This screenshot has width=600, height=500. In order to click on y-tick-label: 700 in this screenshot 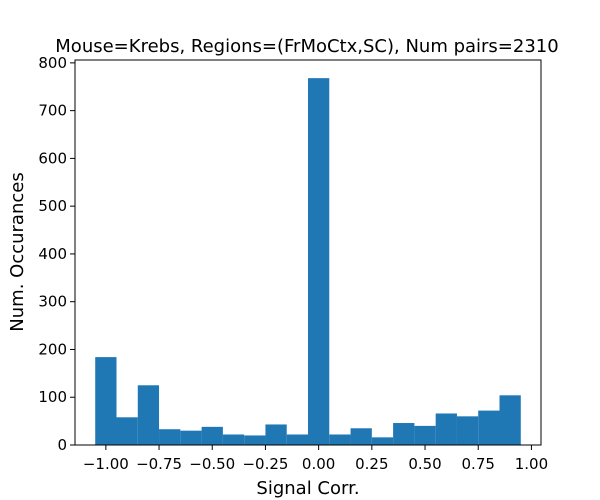, I will do `click(52, 111)`.